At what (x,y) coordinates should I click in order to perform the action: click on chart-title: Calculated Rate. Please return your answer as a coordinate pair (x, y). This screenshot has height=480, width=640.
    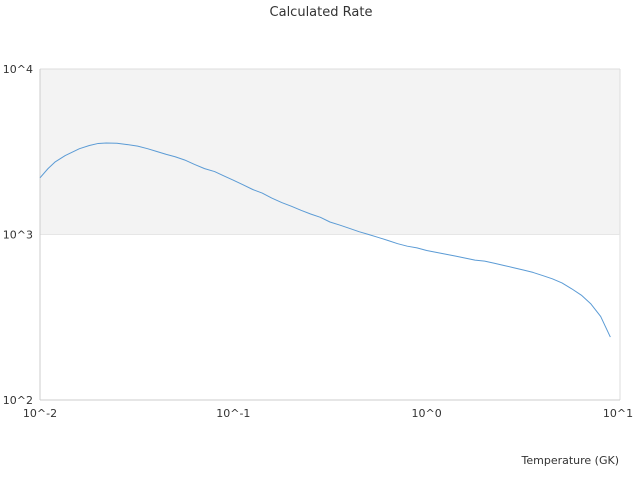
    Looking at the image, I should click on (321, 12).